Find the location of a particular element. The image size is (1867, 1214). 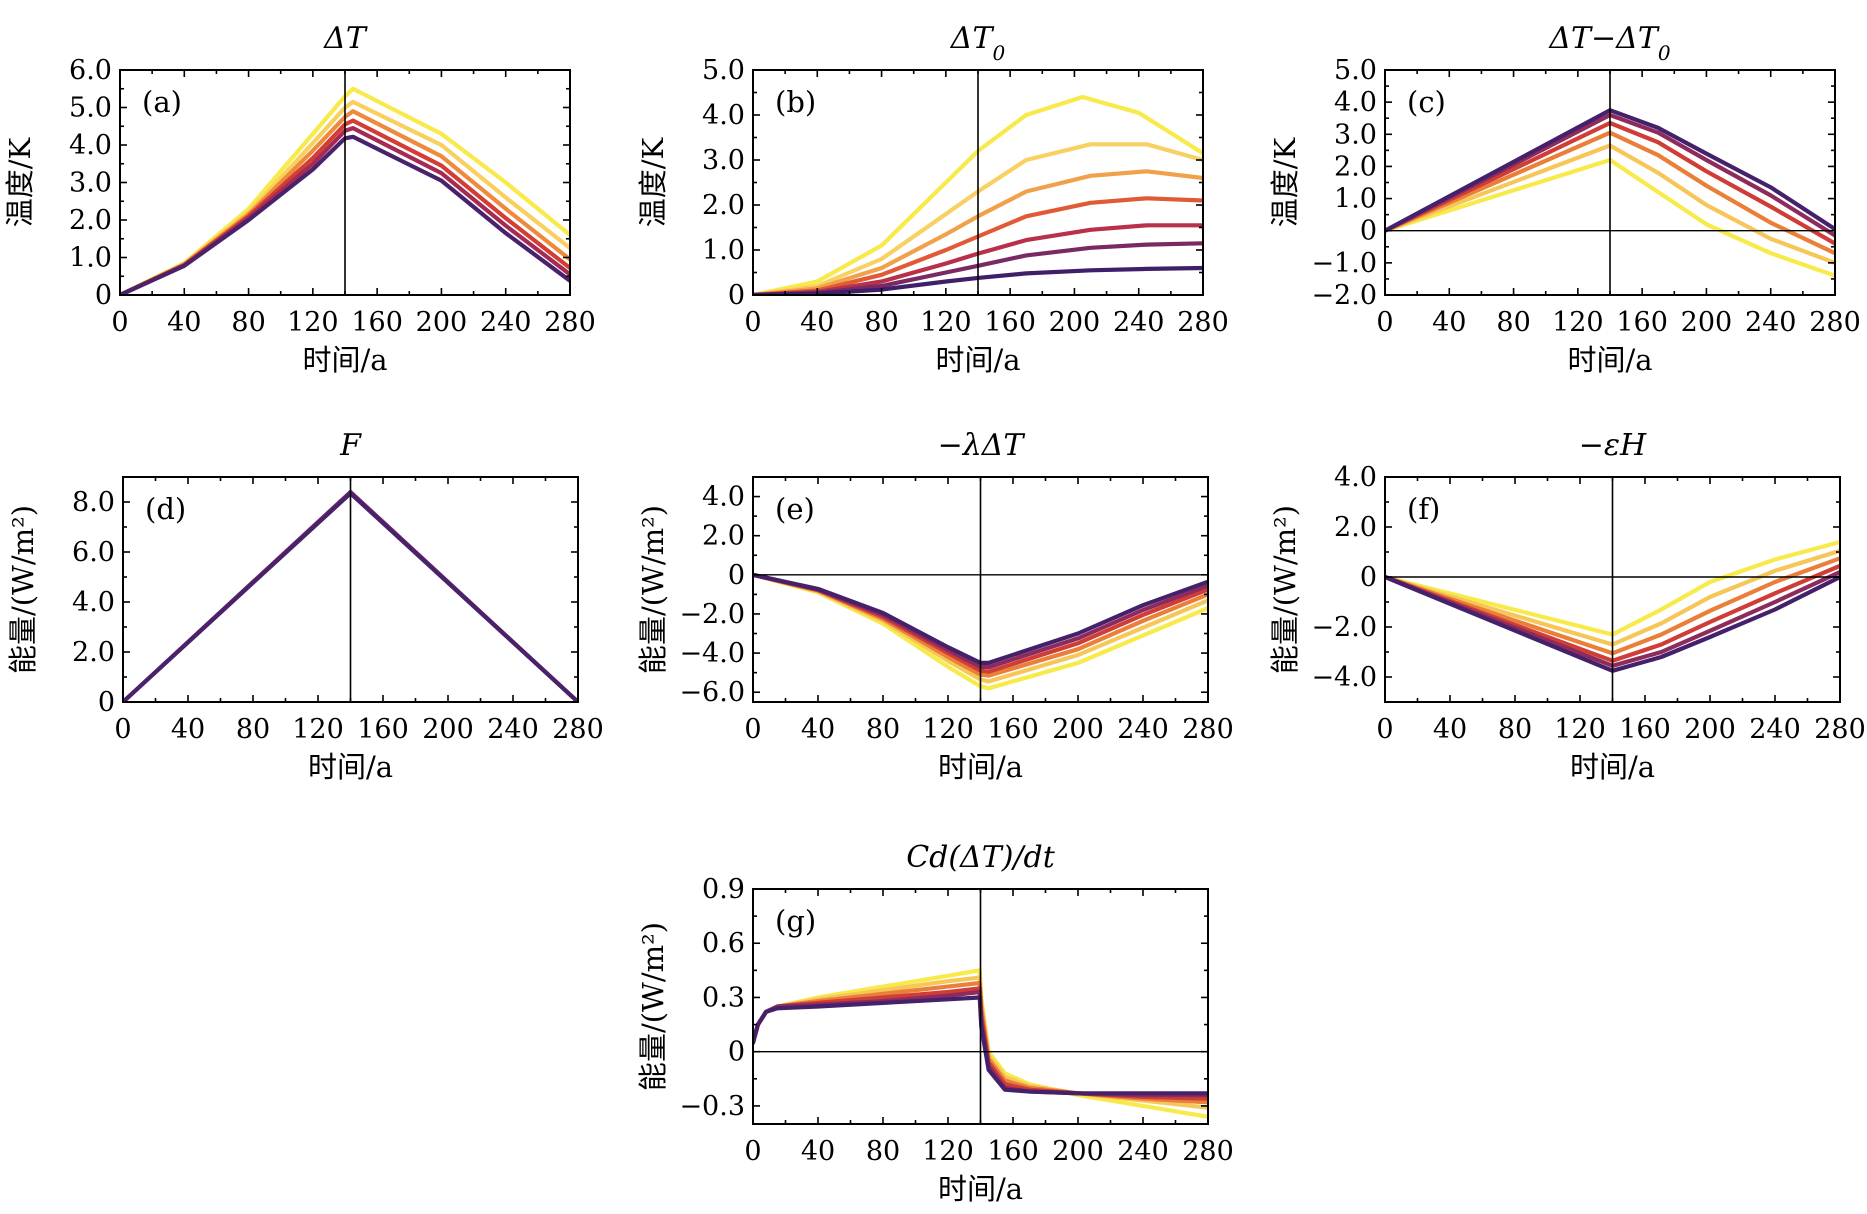

panel-label: (g) is located at coordinates (795, 921).